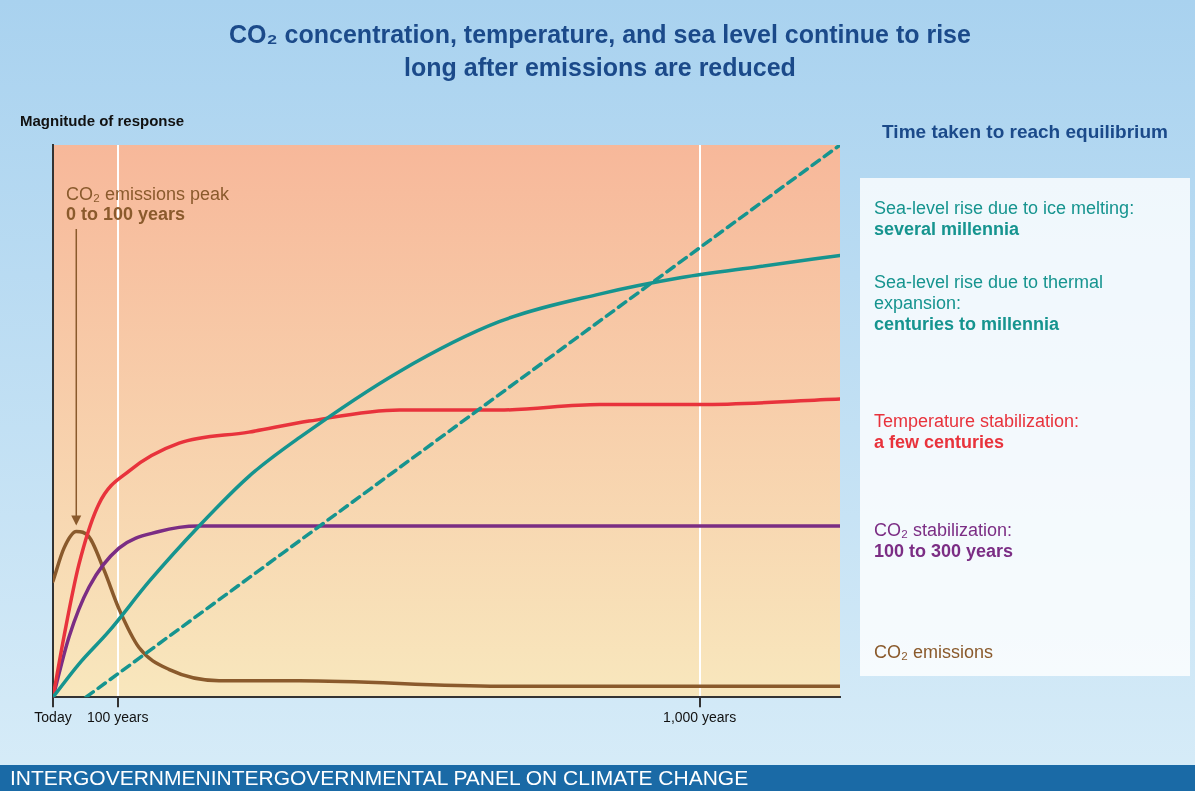 This screenshot has width=1195, height=791. Describe the element at coordinates (977, 421) in the screenshot. I see `text: Temperature stabilization:` at that location.